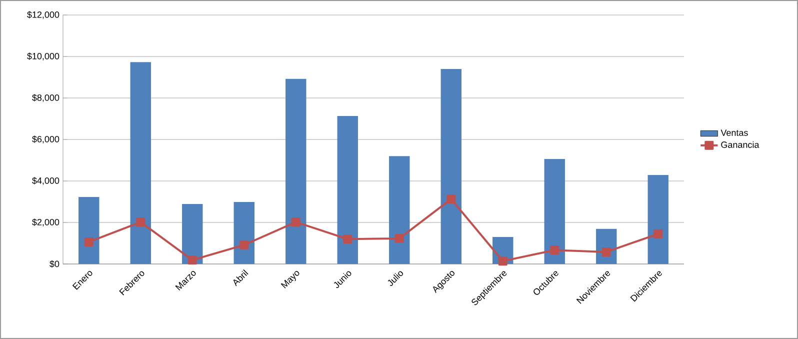  I want to click on x-tick-label: Julio, so click(395, 278).